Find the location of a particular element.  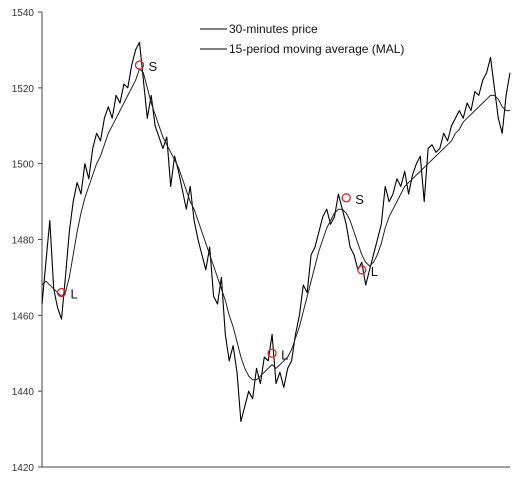

y-tick-label: 1500 is located at coordinates (23, 165).